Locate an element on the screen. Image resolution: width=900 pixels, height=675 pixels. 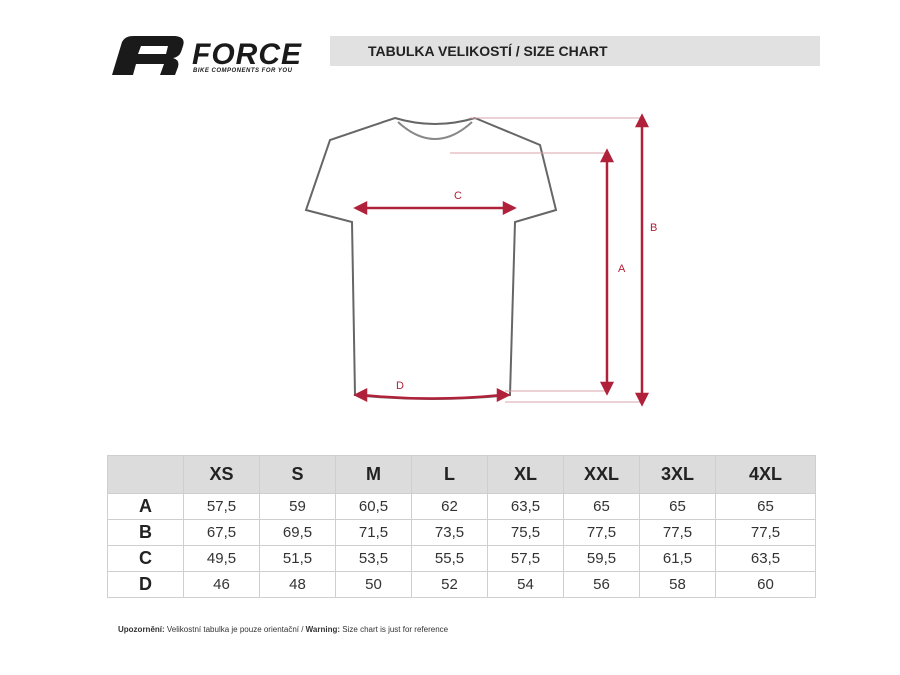
cell: 56 is located at coordinates (601, 584).